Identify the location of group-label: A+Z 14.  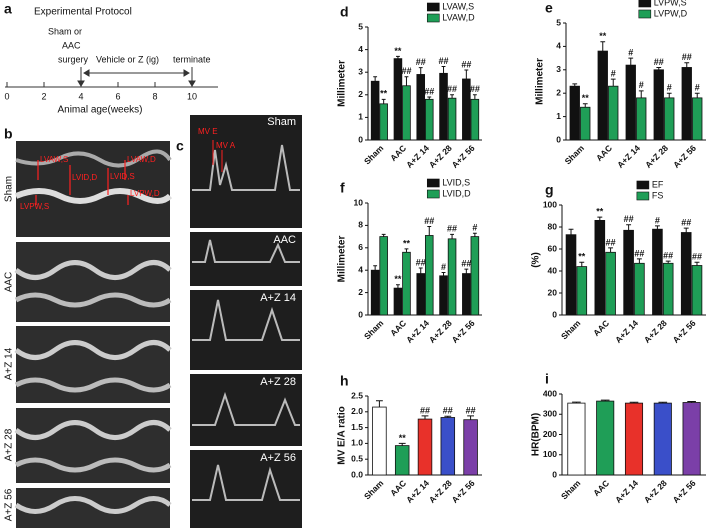
(278, 298).